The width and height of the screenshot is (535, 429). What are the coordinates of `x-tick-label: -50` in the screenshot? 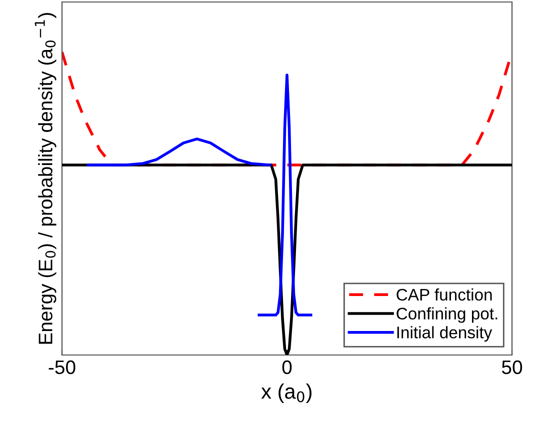 It's located at (62, 367).